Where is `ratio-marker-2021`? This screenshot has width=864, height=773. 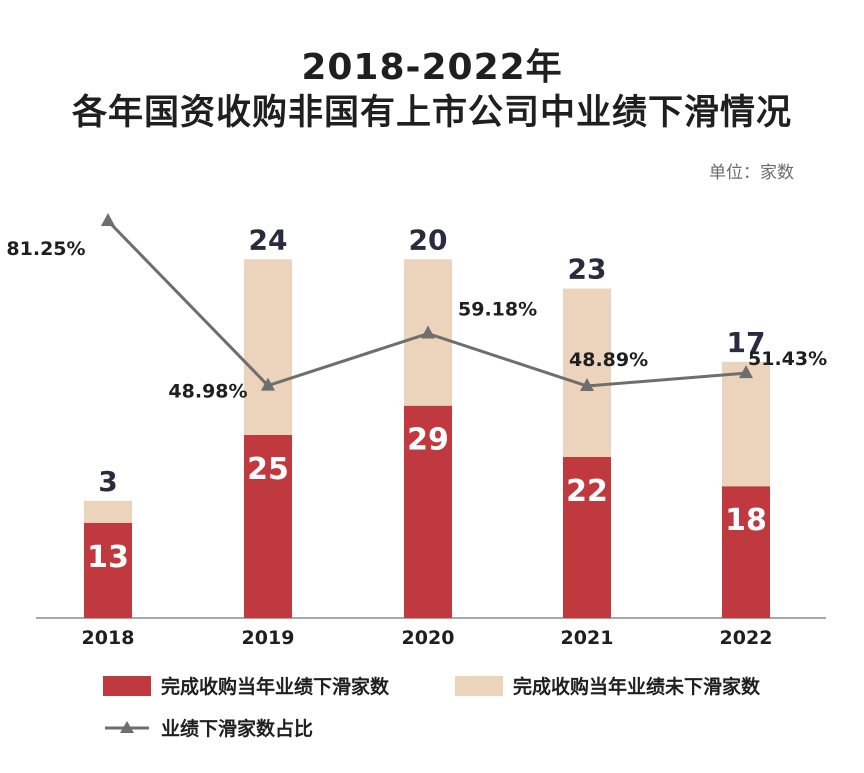 ratio-marker-2021 is located at coordinates (587, 385).